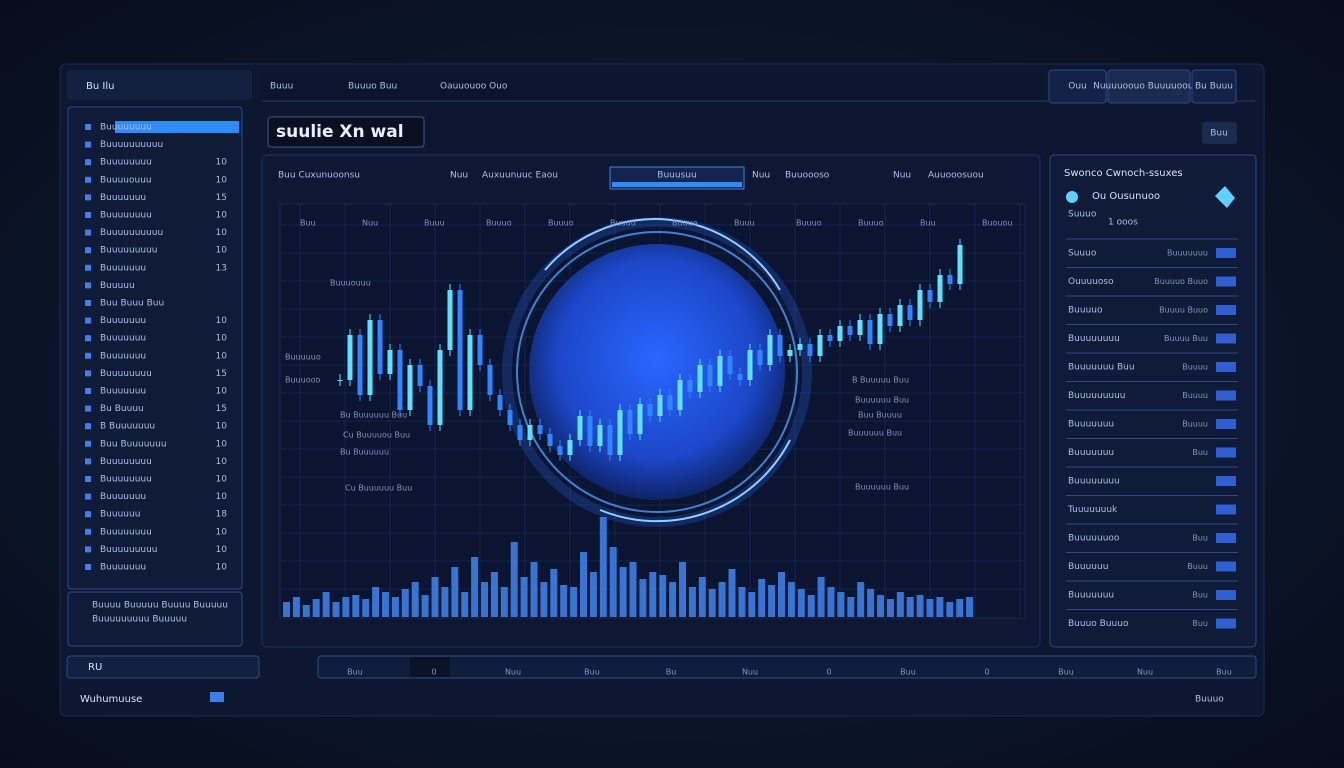  I want to click on timeline-thumb, so click(430, 667).